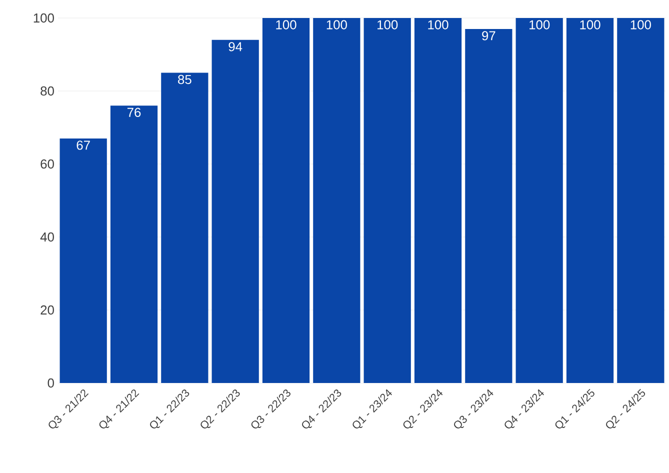  Describe the element at coordinates (44, 18) in the screenshot. I see `y-tick-label: 100` at that location.